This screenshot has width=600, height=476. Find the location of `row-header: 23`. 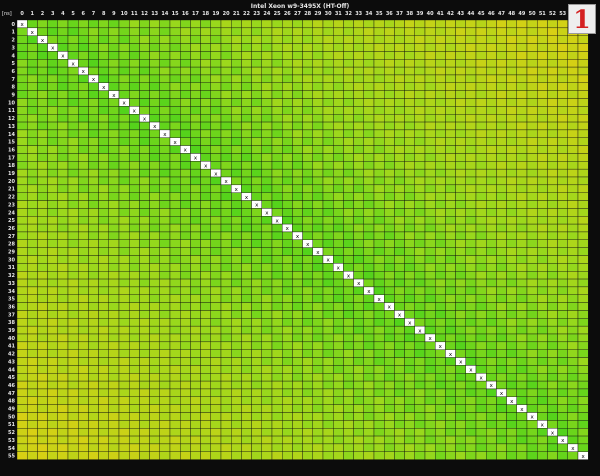

row-header: 23 is located at coordinates (11, 205).